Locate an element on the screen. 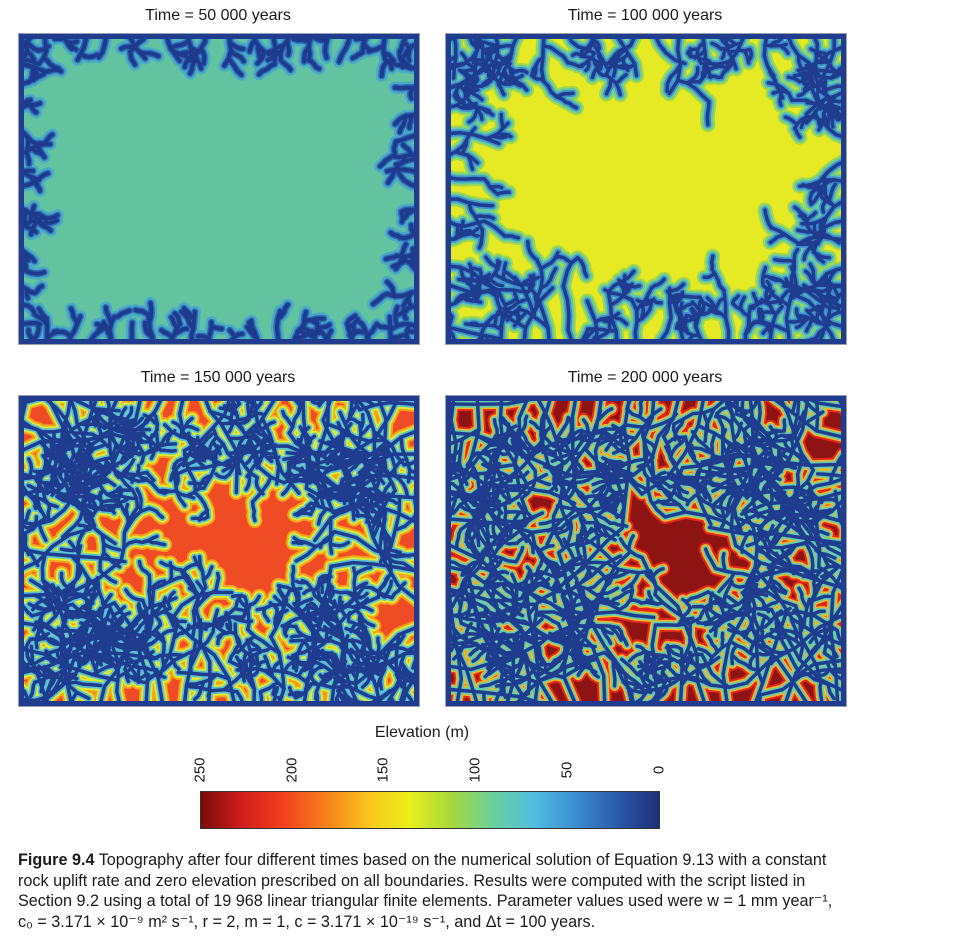  panel-title-2: Time = 100 000 years is located at coordinates (645, 15).